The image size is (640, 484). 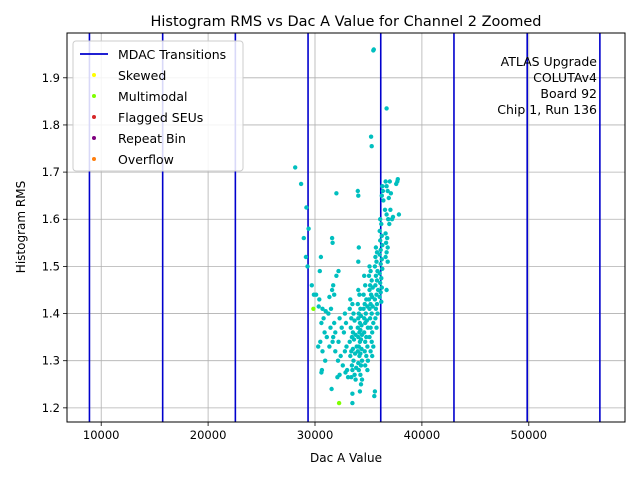 What do you see at coordinates (152, 96) in the screenshot?
I see `legend-label-multimodal: Multimodal` at bounding box center [152, 96].